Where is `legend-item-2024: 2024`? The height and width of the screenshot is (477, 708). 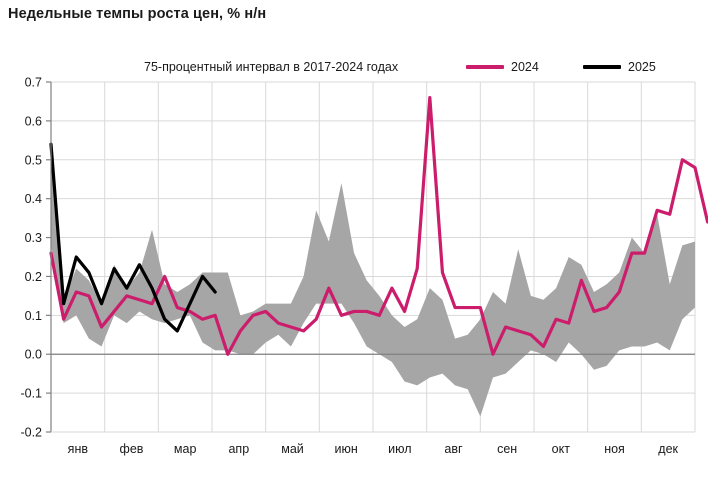 legend-item-2024: 2024 is located at coordinates (502, 67).